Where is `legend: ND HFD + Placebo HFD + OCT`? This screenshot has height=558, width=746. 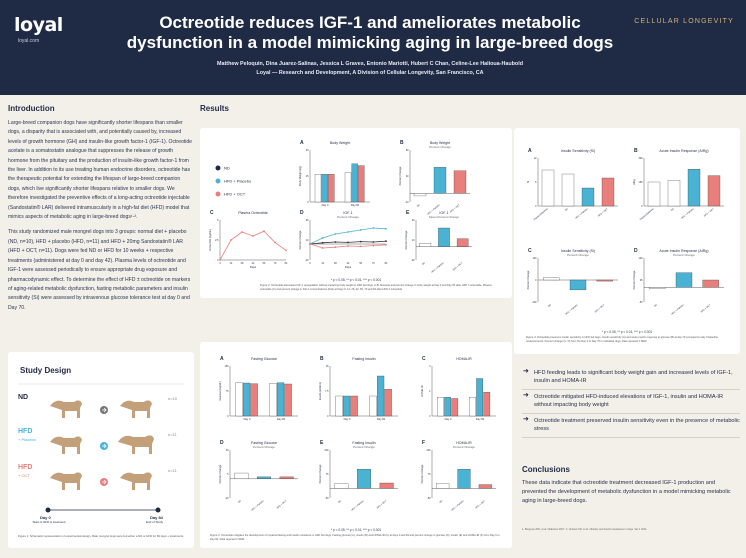 legend: ND HFD + Placebo HFD + OCT is located at coordinates (233, 181).